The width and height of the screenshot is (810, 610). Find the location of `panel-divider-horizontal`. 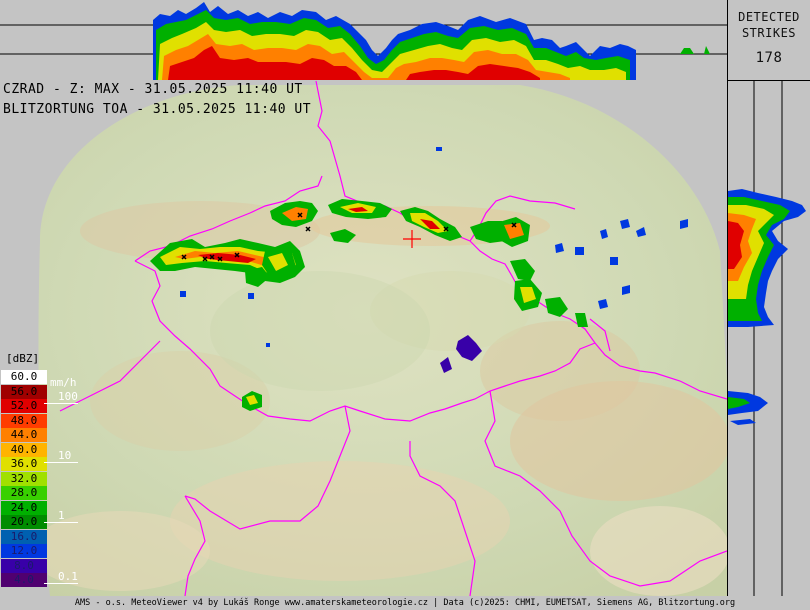

panel-divider-horizontal is located at coordinates (769, 80).